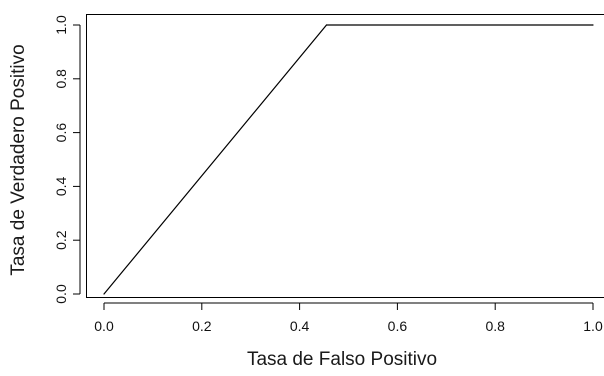 The width and height of the screenshot is (604, 376). I want to click on x-tick-label: 0.2, so click(202, 326).